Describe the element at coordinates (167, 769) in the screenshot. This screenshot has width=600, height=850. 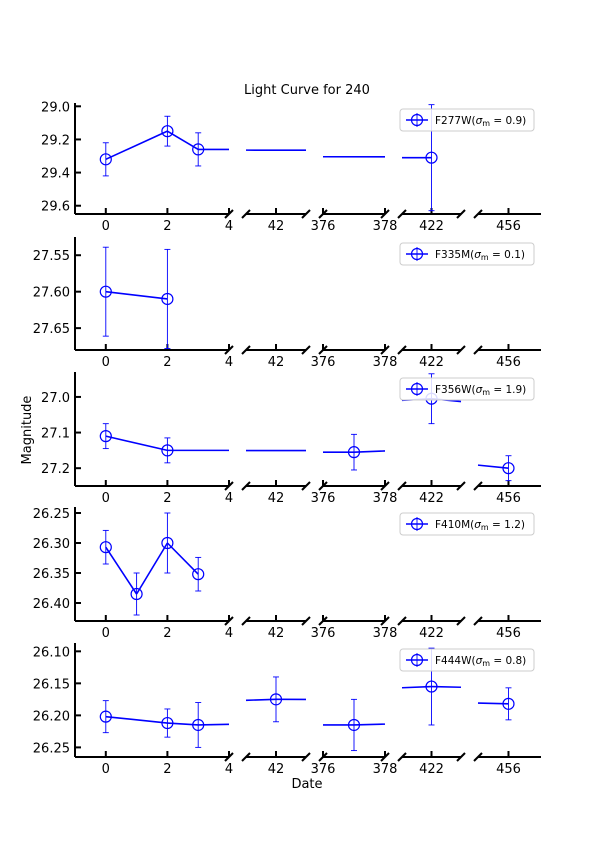
I see `x-tick-label: 2` at that location.